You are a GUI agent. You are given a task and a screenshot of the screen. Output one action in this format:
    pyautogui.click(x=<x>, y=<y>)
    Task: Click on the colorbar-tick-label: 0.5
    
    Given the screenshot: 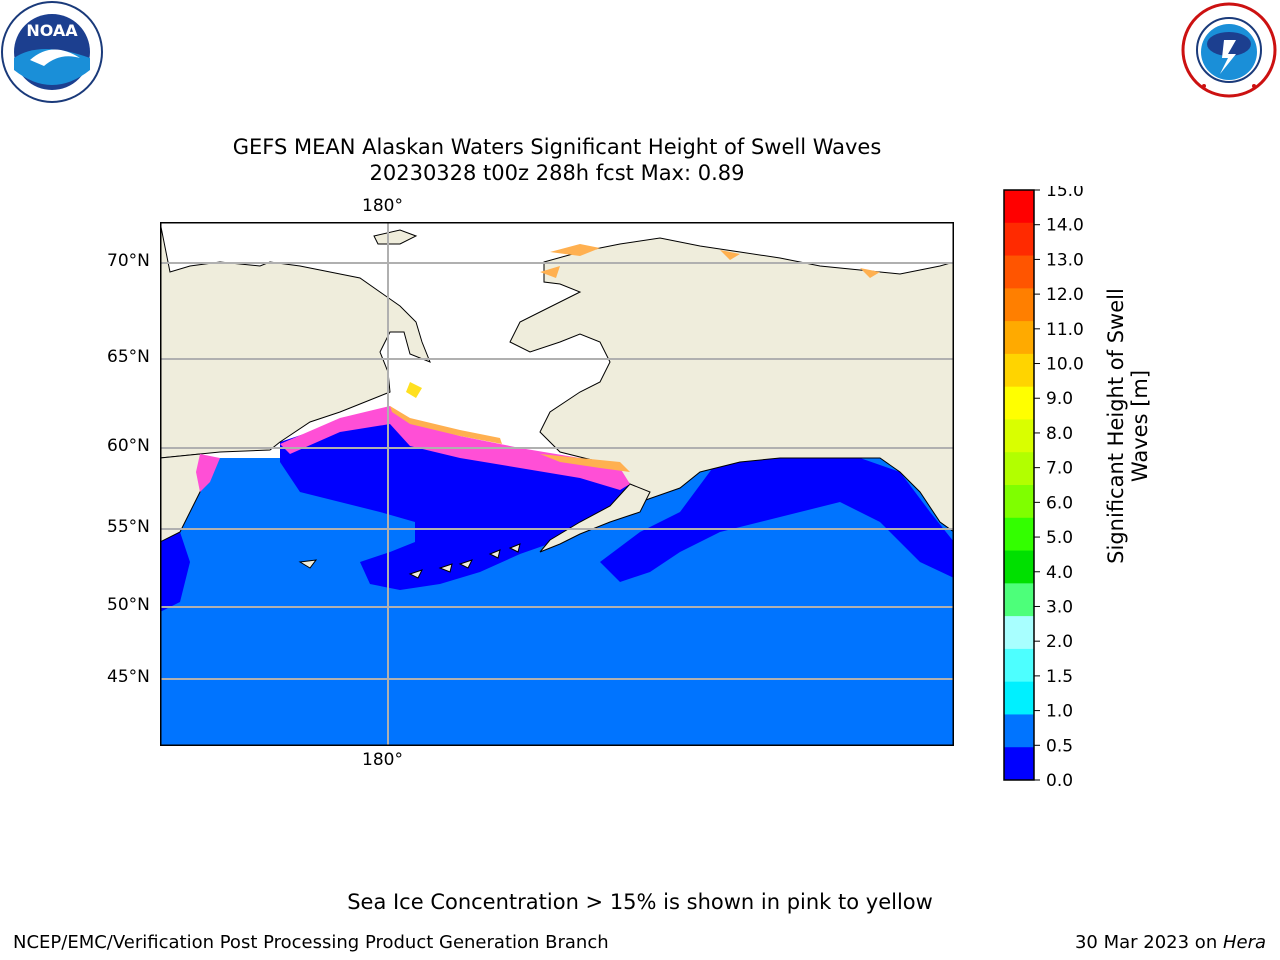 What is the action you would take?
    pyautogui.click(x=1059, y=746)
    